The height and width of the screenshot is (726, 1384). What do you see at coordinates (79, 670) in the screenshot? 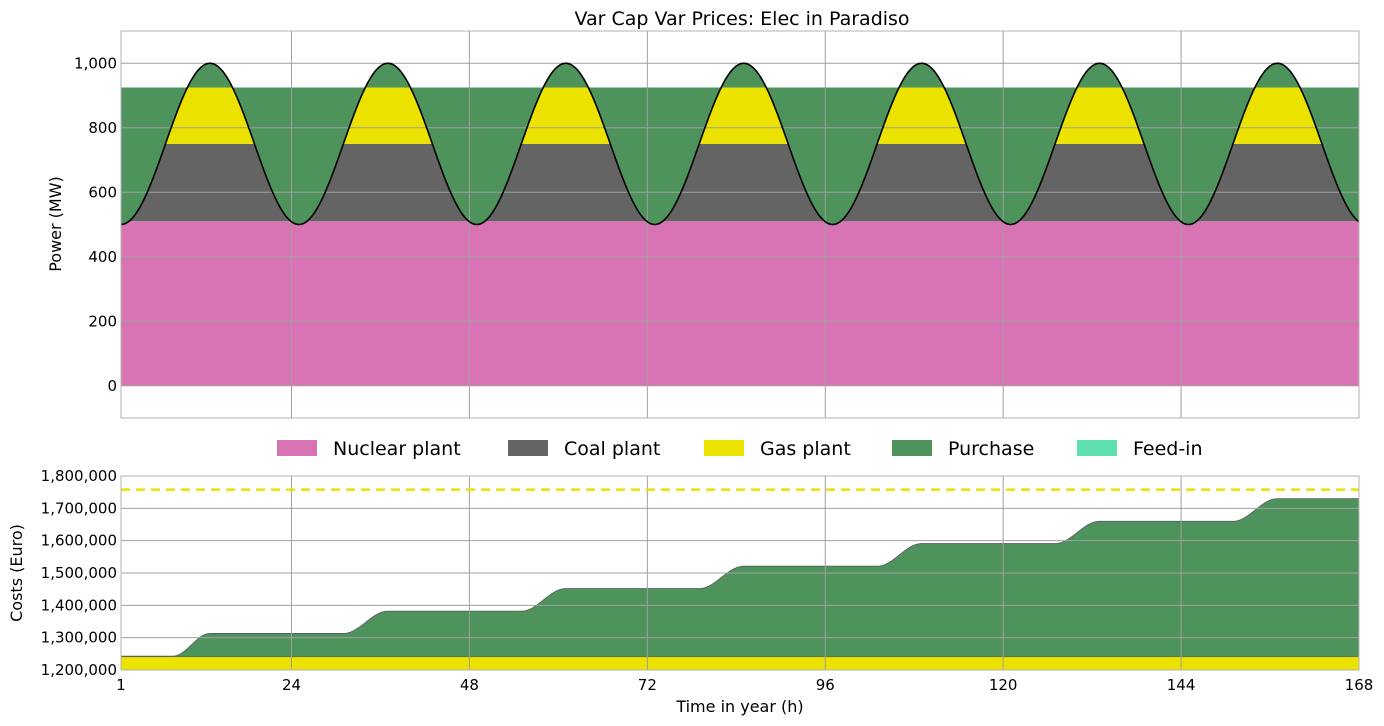
I see `cost-y-tick-label: 1,200,000` at bounding box center [79, 670].